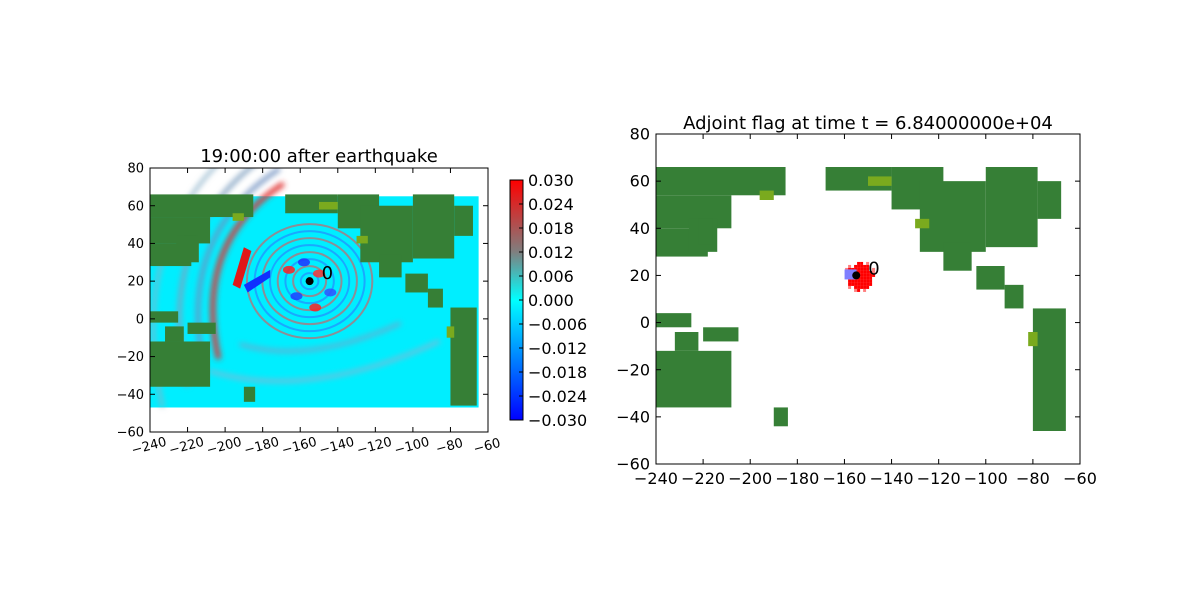 Image resolution: width=1200 pixels, height=600 pixels. Describe the element at coordinates (551, 228) in the screenshot. I see `colorbar-tick-label: 0.018` at that location.